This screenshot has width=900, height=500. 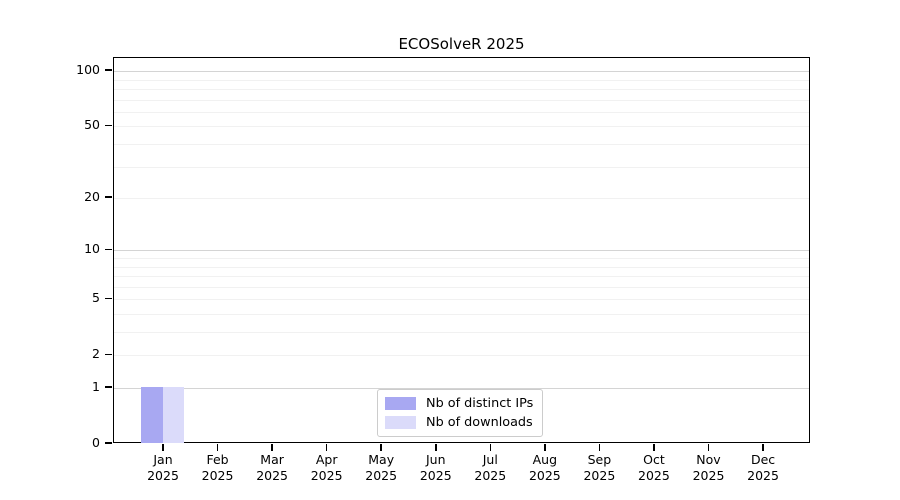 I want to click on x-tick-month: Jun, so click(x=435, y=459).